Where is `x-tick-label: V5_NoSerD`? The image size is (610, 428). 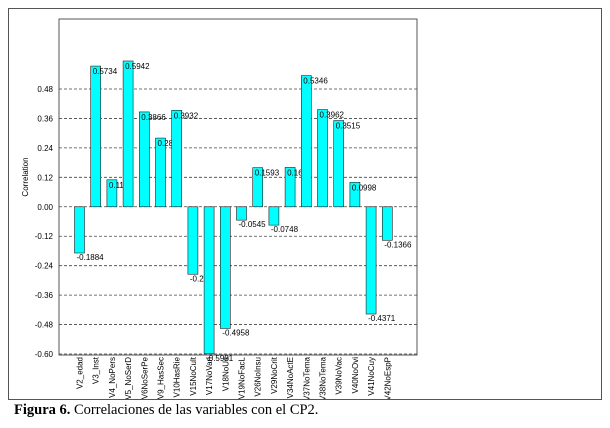
x-tick-label: V5_NoSerD is located at coordinates (128, 378).